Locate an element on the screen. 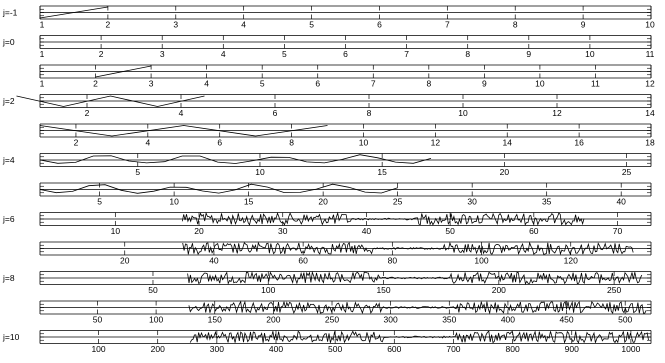 The height and width of the screenshot is (363, 665). x-tick-label: 600 is located at coordinates (394, 349).